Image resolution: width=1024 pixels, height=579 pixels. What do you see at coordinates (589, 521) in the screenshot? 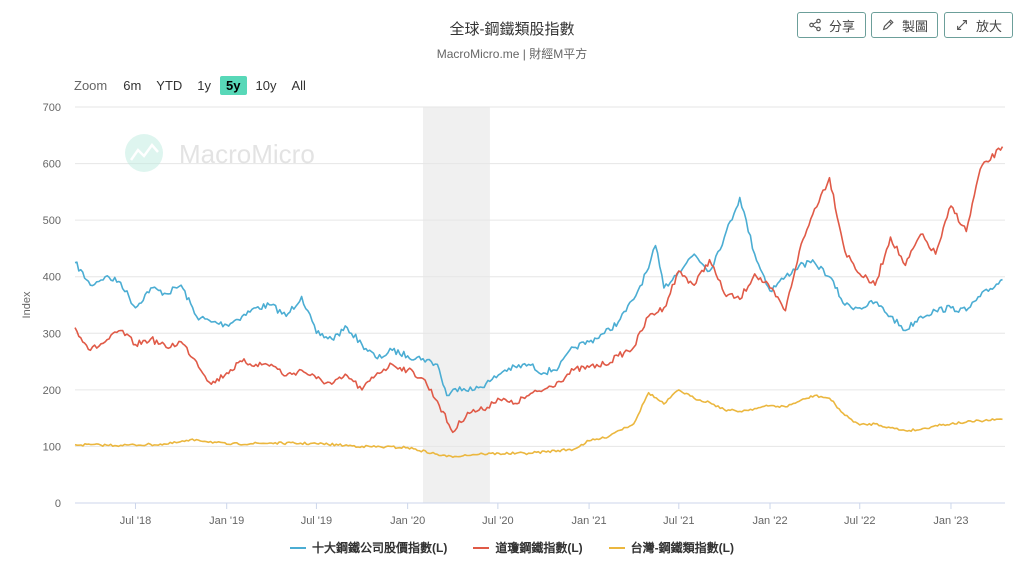
I see `x-tick-label: Jan '21` at bounding box center [589, 521].